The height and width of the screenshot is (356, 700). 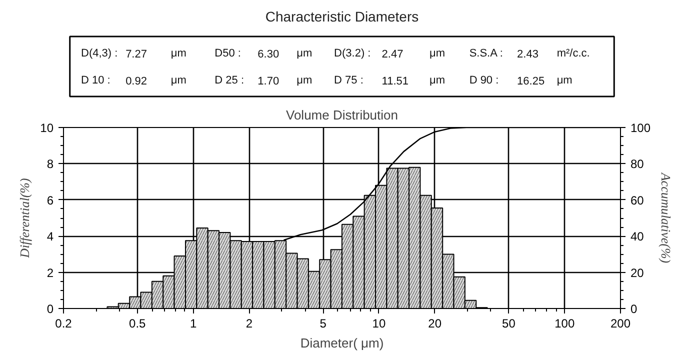 I want to click on text: 2.43, so click(x=527, y=54).